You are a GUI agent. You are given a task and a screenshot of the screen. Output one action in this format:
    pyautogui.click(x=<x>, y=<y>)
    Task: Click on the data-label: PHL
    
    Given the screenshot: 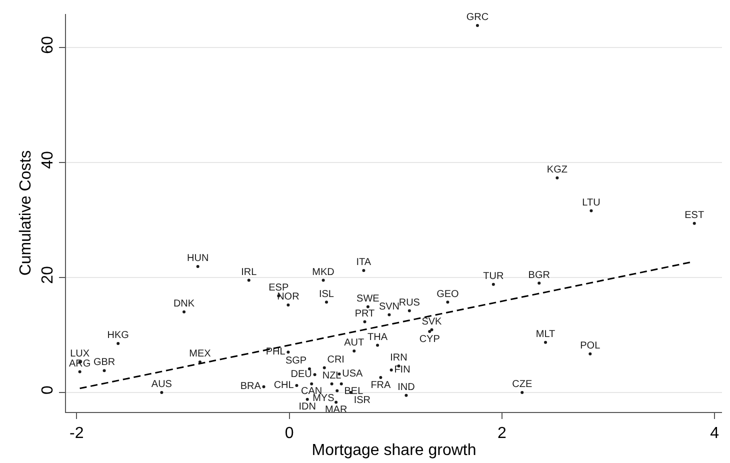 What is the action you would take?
    pyautogui.click(x=276, y=352)
    